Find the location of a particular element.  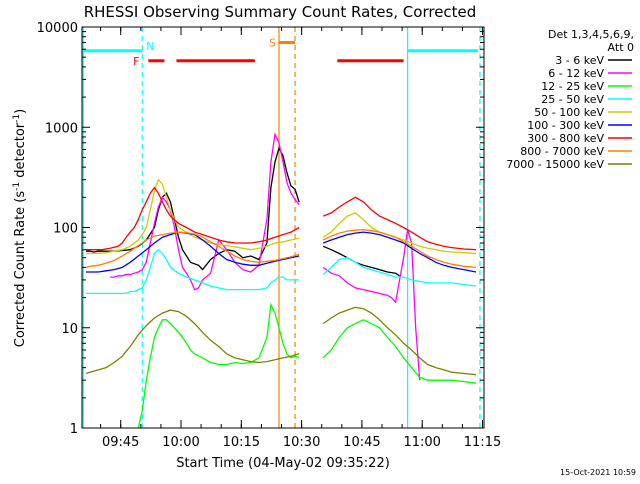

legend-label-6: 300 - 800 keV is located at coordinates (565, 138).